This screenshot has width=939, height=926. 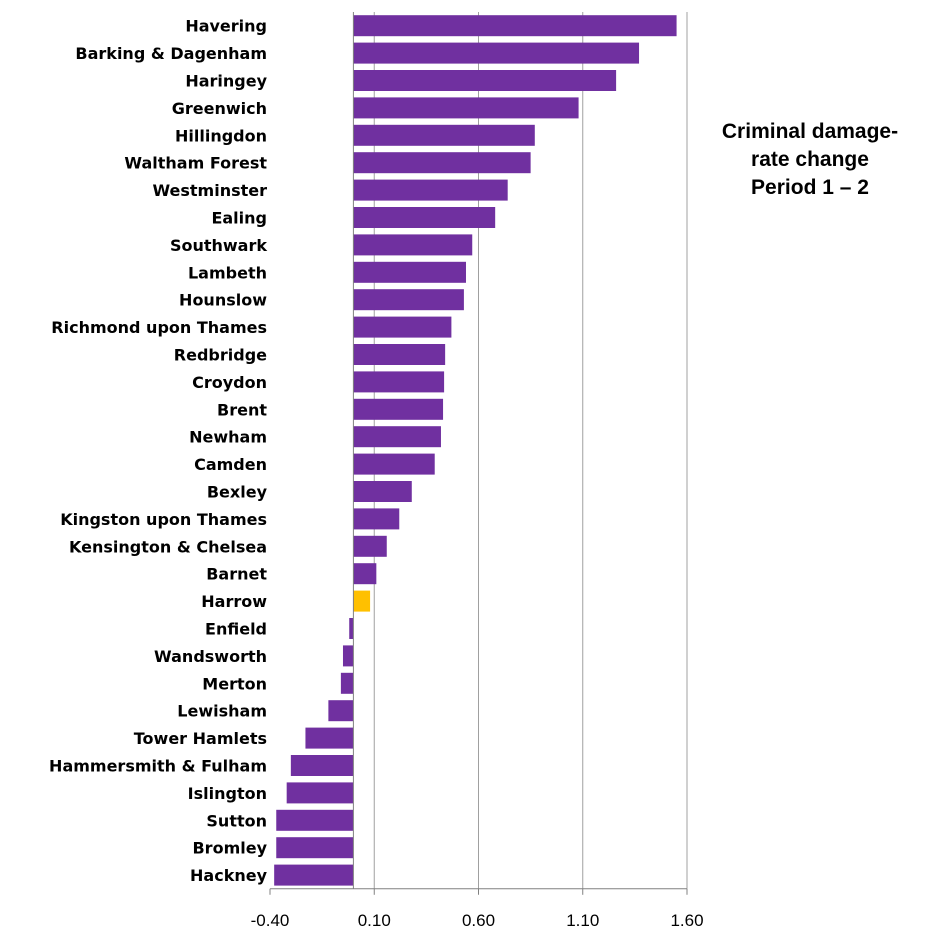 I want to click on category-label: Hillingdon, so click(x=221, y=135).